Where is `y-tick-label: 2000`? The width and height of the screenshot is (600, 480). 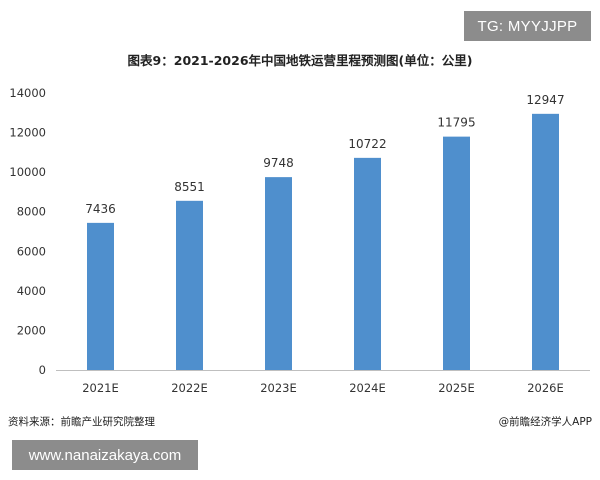
y-tick-label: 2000 is located at coordinates (31, 330).